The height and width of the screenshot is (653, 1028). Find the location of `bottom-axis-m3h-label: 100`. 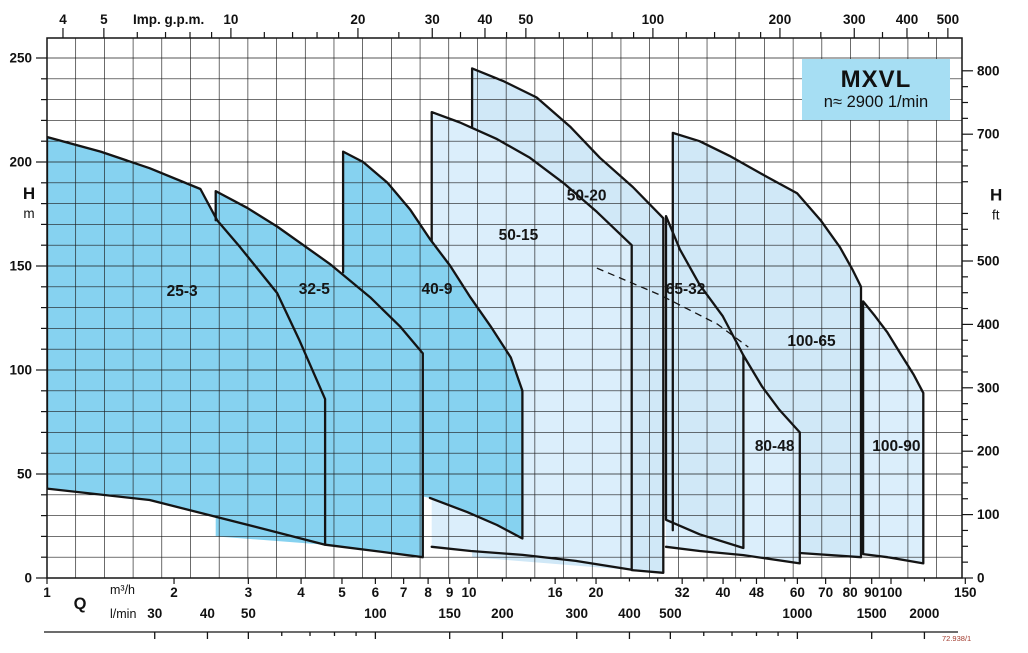

bottom-axis-m3h-label: 100 is located at coordinates (891, 592).